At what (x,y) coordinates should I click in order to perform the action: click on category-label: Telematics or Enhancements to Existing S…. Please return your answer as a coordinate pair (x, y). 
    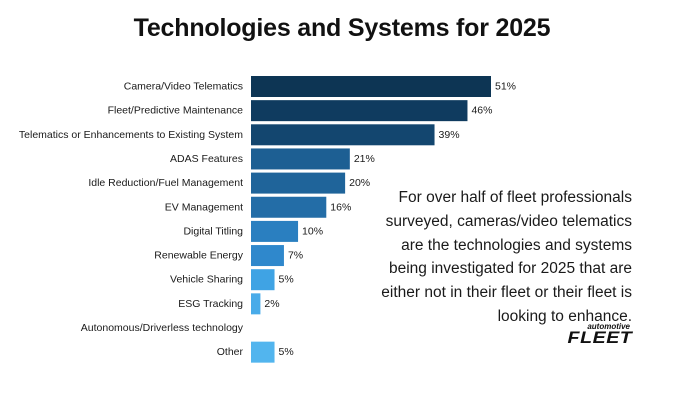
    Looking at the image, I should click on (131, 135).